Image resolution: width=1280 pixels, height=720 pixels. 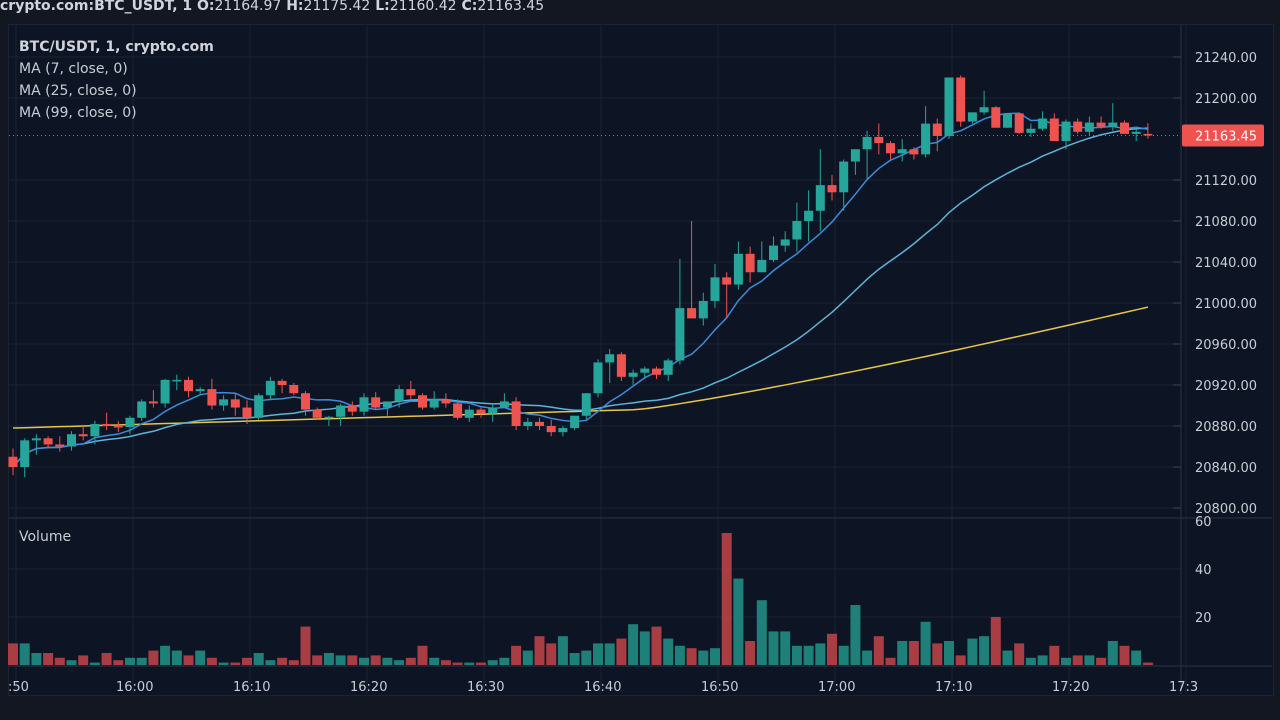 What do you see at coordinates (469, 7) in the screenshot?
I see `close-label: C:` at bounding box center [469, 7].